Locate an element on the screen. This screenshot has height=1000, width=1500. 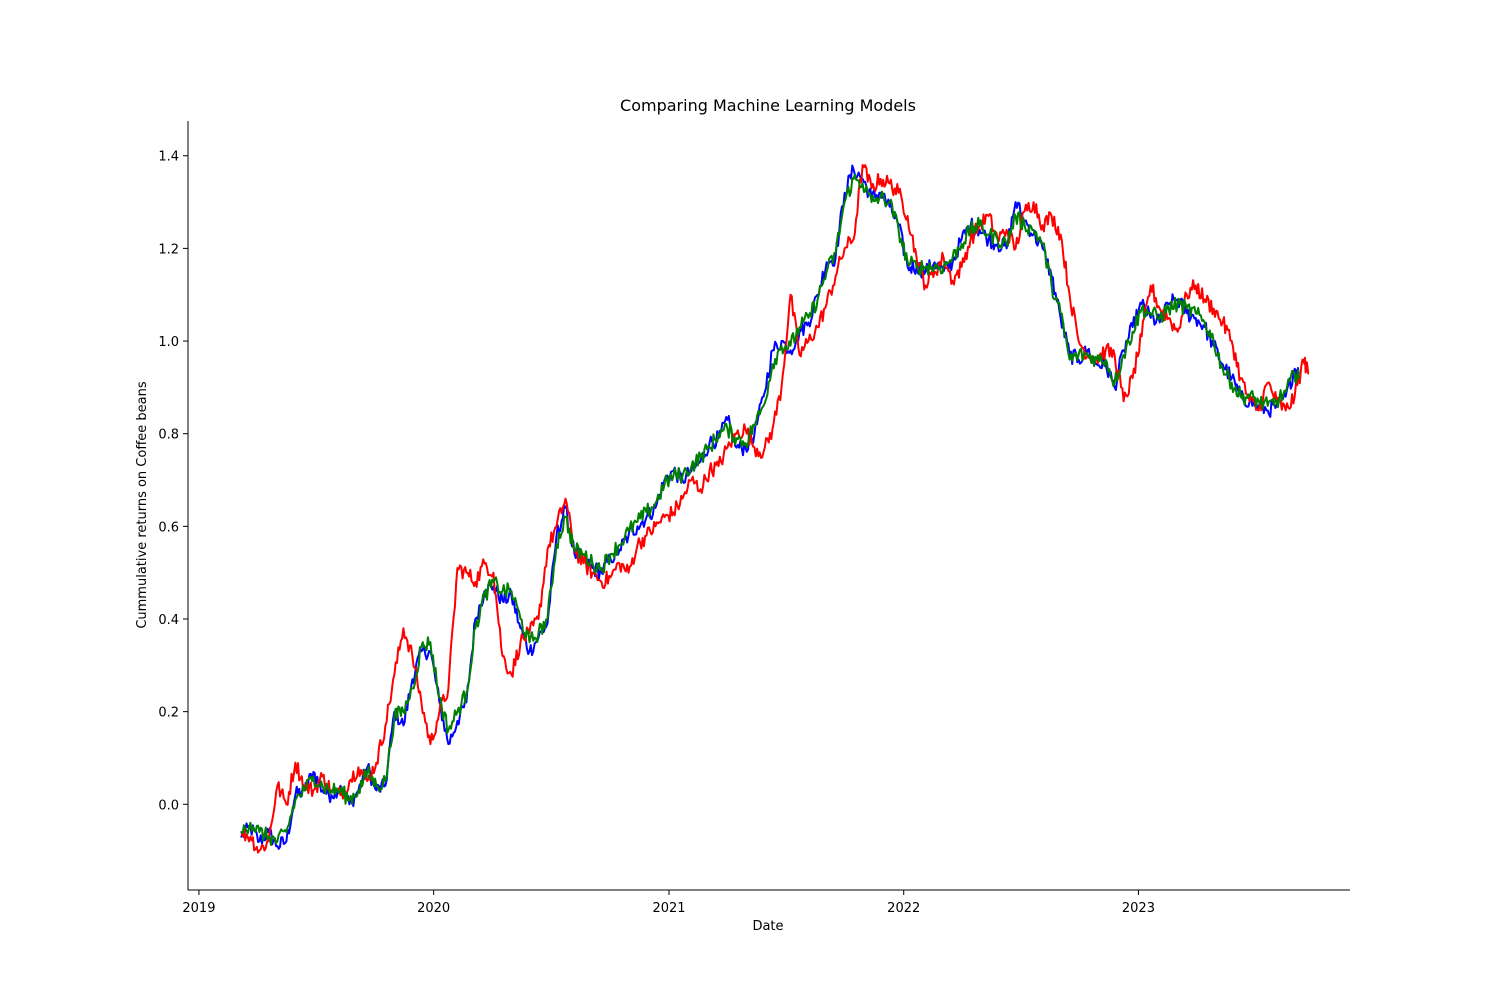
y-tick-label: 0.6 is located at coordinates (168, 527).